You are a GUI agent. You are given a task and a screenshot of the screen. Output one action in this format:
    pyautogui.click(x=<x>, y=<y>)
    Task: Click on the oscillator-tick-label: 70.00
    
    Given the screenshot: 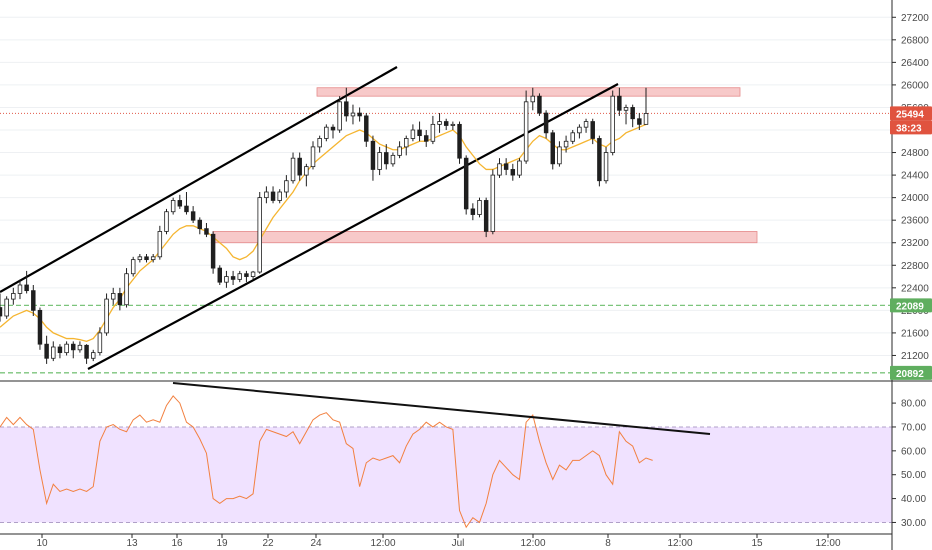 What is the action you would take?
    pyautogui.click(x=913, y=427)
    